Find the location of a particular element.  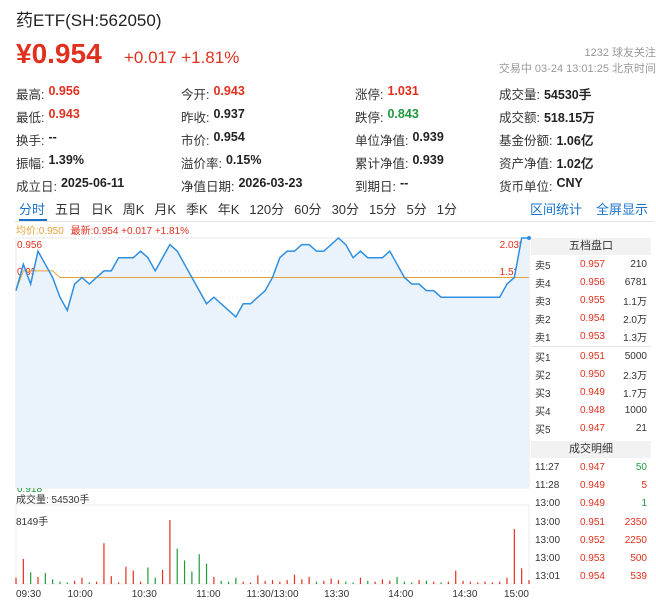

pct-tick-label: 2.03% is located at coordinates (514, 245).